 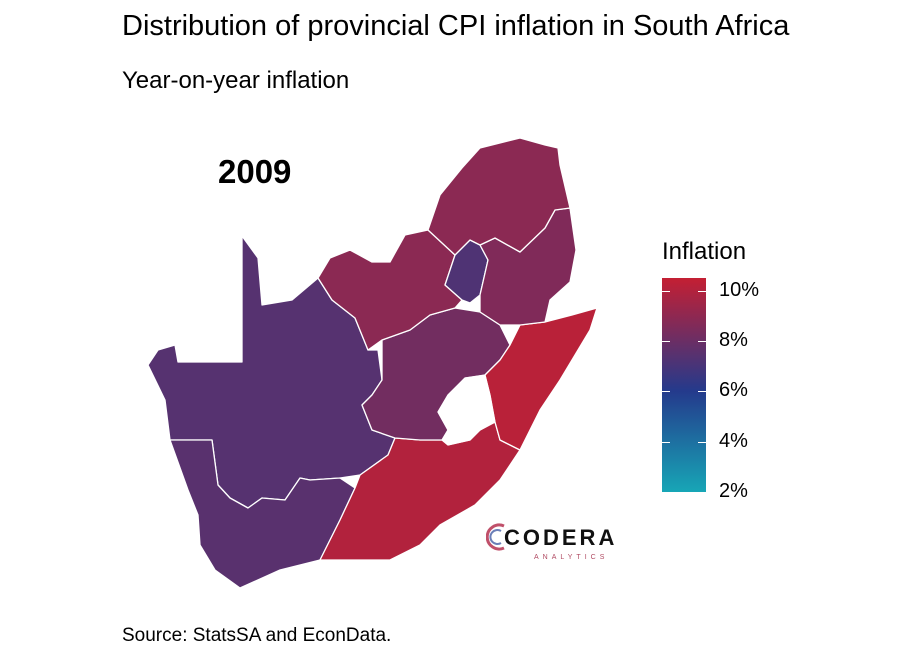 What do you see at coordinates (739, 289) in the screenshot?
I see `legend-tick-label: 10%` at bounding box center [739, 289].